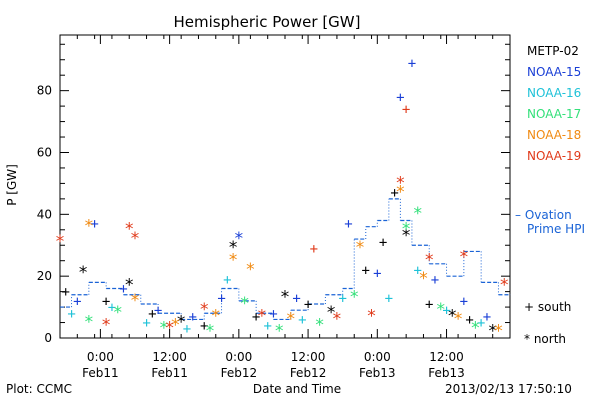  Describe the element at coordinates (553, 51) in the screenshot. I see `legend-entry: METP-02` at that location.